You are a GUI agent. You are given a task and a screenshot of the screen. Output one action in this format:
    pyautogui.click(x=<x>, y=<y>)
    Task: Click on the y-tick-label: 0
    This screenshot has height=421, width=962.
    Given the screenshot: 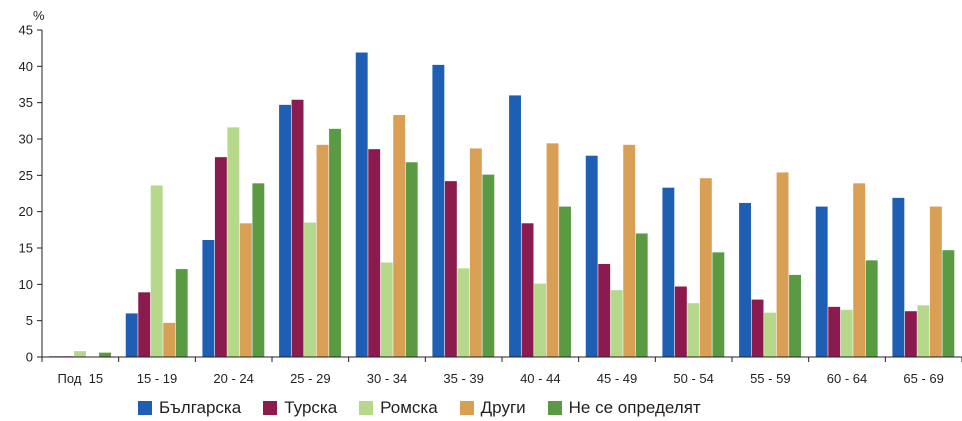 What is the action you would take?
    pyautogui.click(x=29, y=357)
    